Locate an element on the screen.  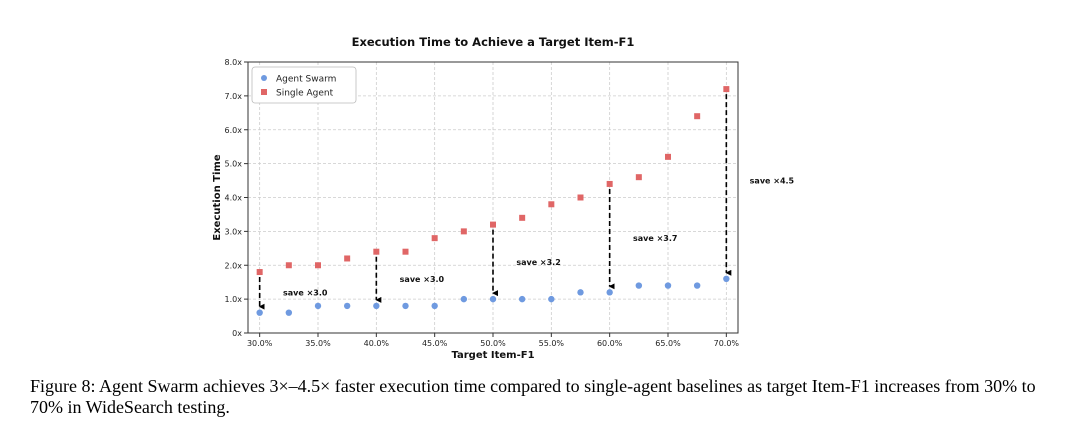
x-axis-label: Target Item-F1 is located at coordinates (492, 355).